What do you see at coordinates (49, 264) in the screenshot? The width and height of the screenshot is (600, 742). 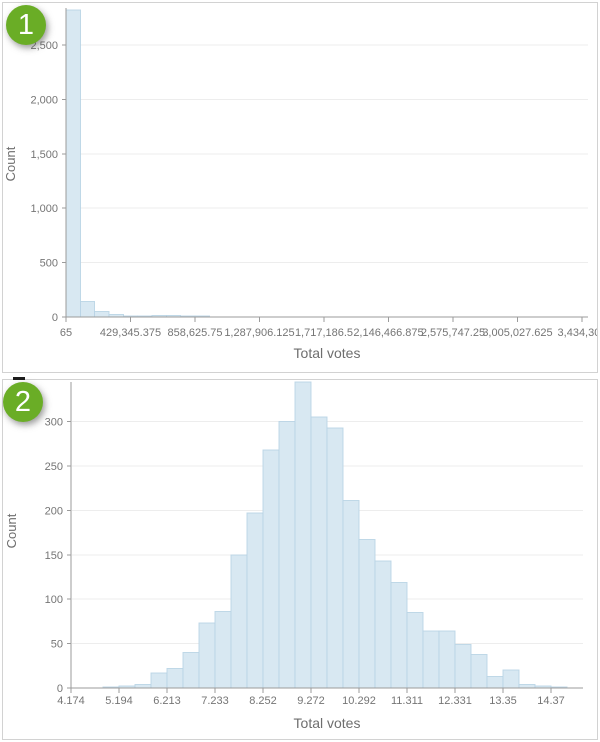 I see `y-tick-label: 500` at bounding box center [49, 264].